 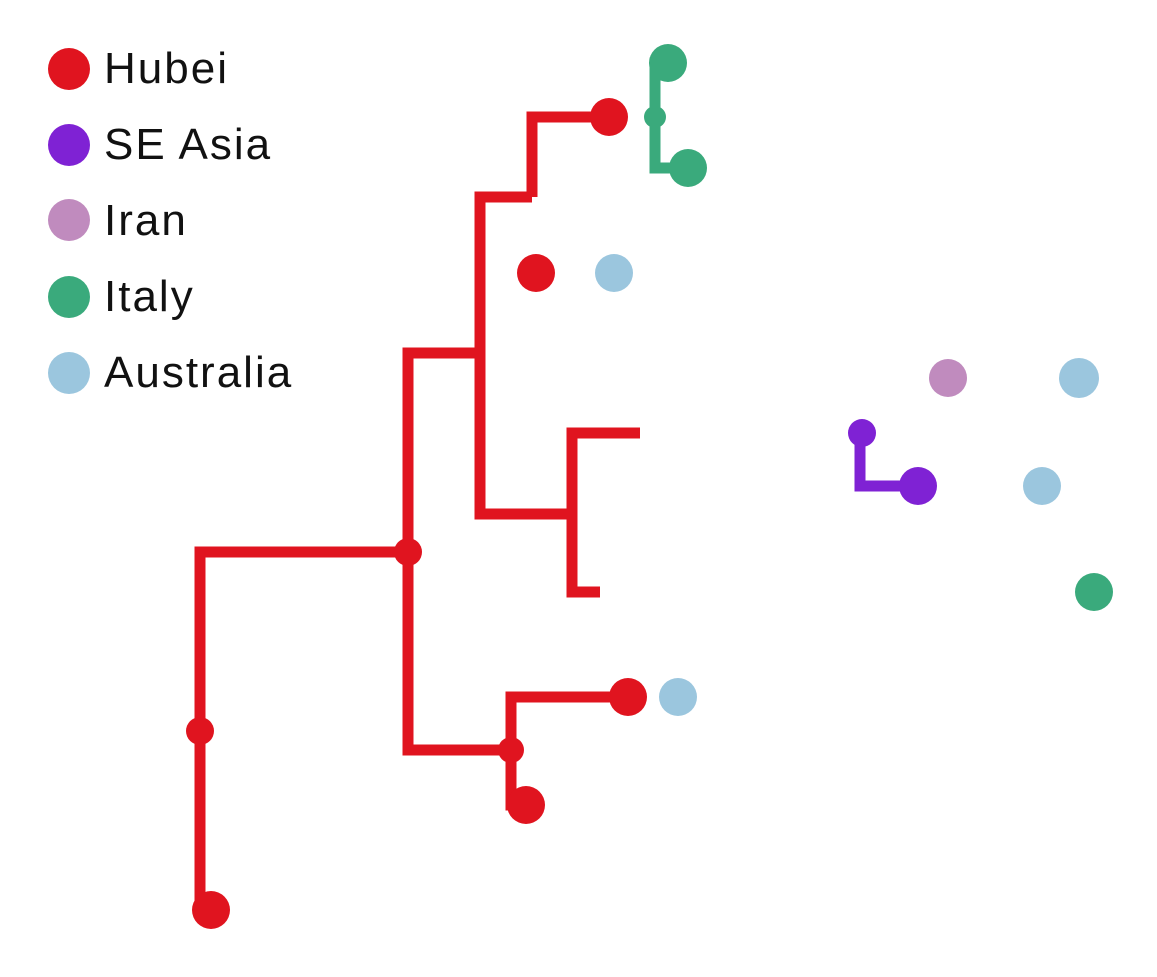 What do you see at coordinates (166, 68) in the screenshot?
I see `legend-label-hubei: Hubei` at bounding box center [166, 68].